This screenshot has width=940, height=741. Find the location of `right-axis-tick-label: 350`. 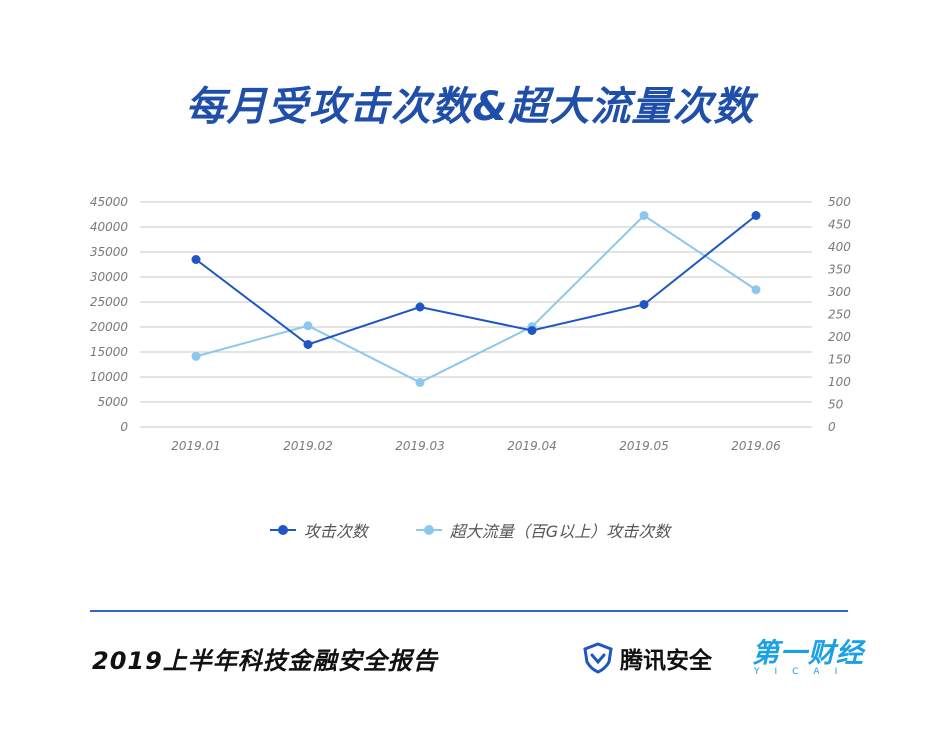

right-axis-tick-label: 350 is located at coordinates (839, 270).